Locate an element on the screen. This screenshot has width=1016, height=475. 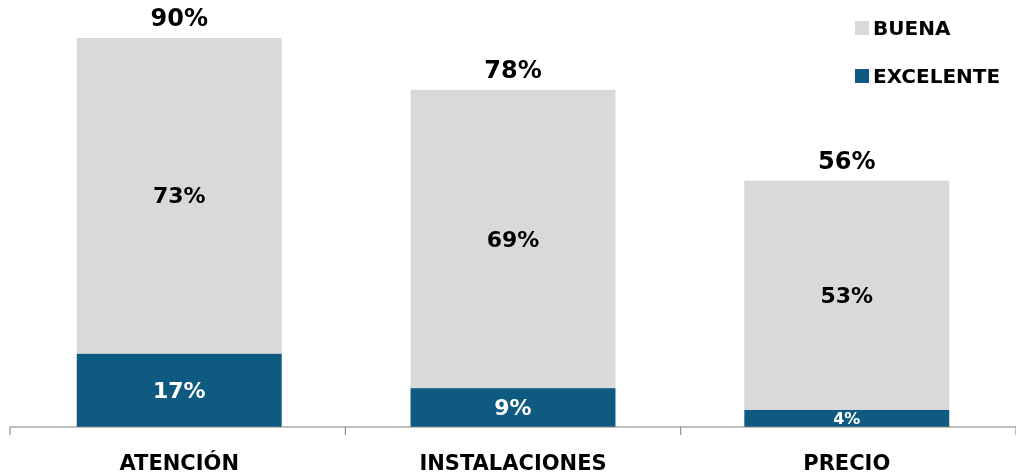
data-label: 69% is located at coordinates (513, 239).